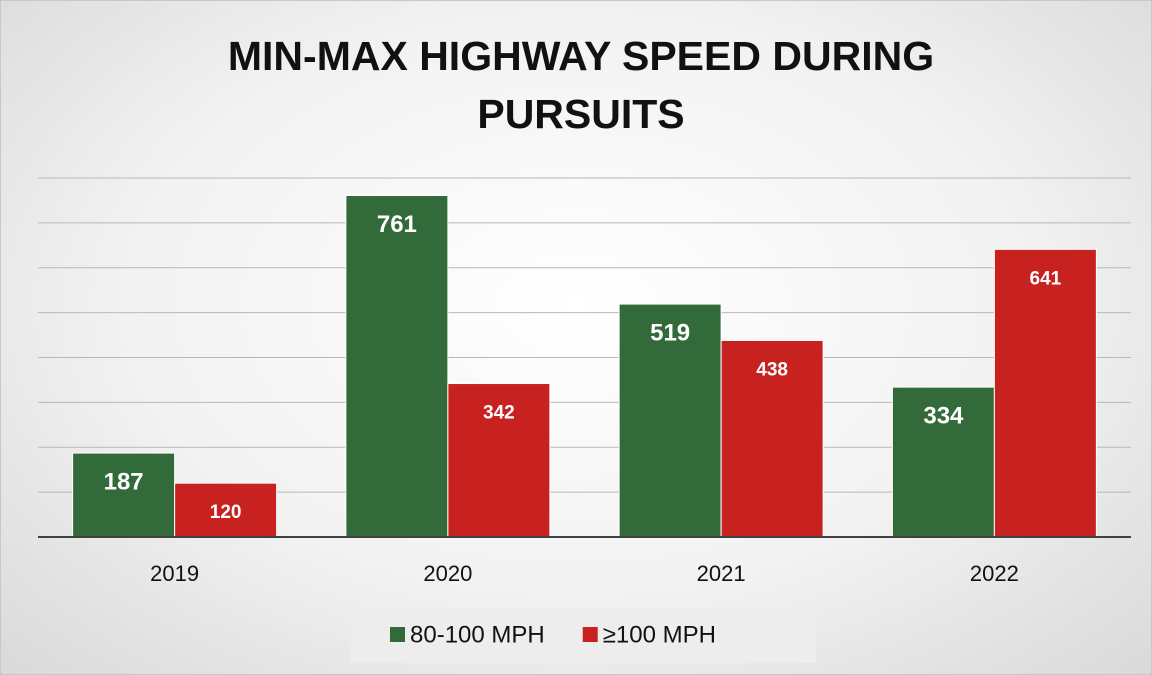  Describe the element at coordinates (670, 332) in the screenshot. I see `data-label: 519` at that location.